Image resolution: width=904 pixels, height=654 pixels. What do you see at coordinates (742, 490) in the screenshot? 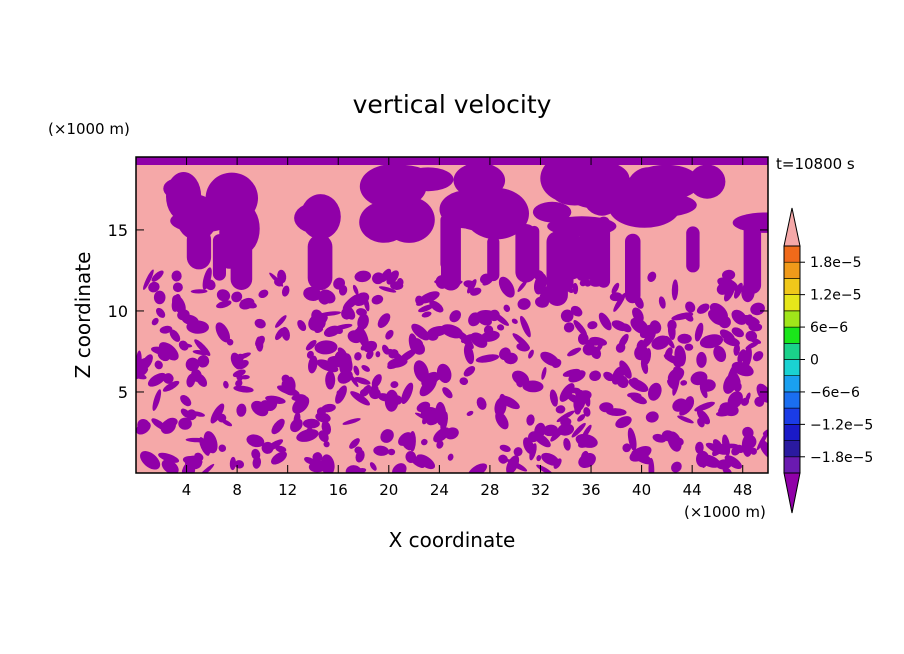
I see `x-tick-label: 48` at bounding box center [742, 490].